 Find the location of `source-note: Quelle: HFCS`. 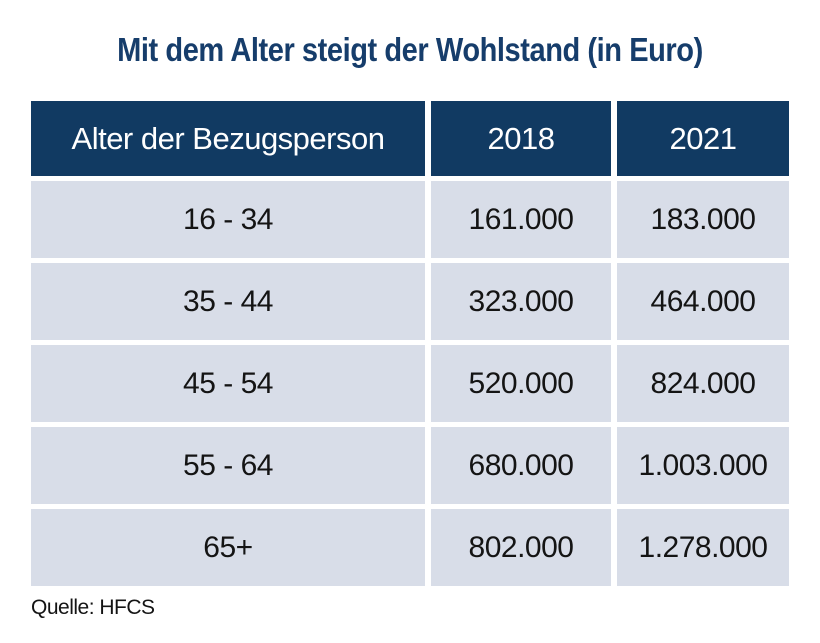

source-note: Quelle: HFCS is located at coordinates (93, 607).